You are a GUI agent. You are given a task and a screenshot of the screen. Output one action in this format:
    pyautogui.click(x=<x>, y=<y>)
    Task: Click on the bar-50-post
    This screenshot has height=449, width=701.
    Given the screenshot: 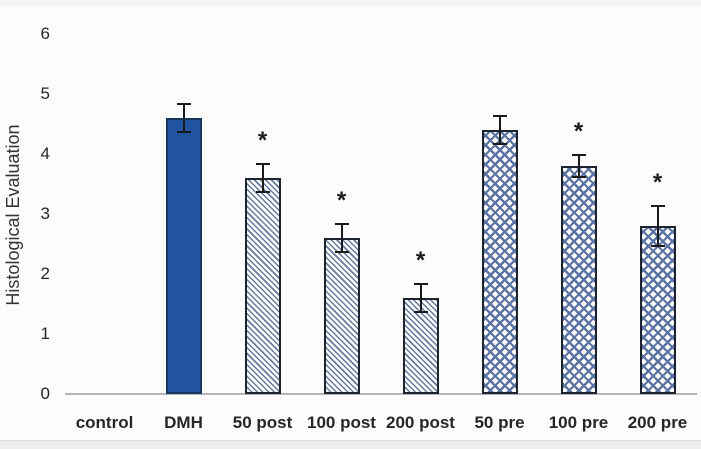 What is the action you would take?
    pyautogui.click(x=262, y=286)
    